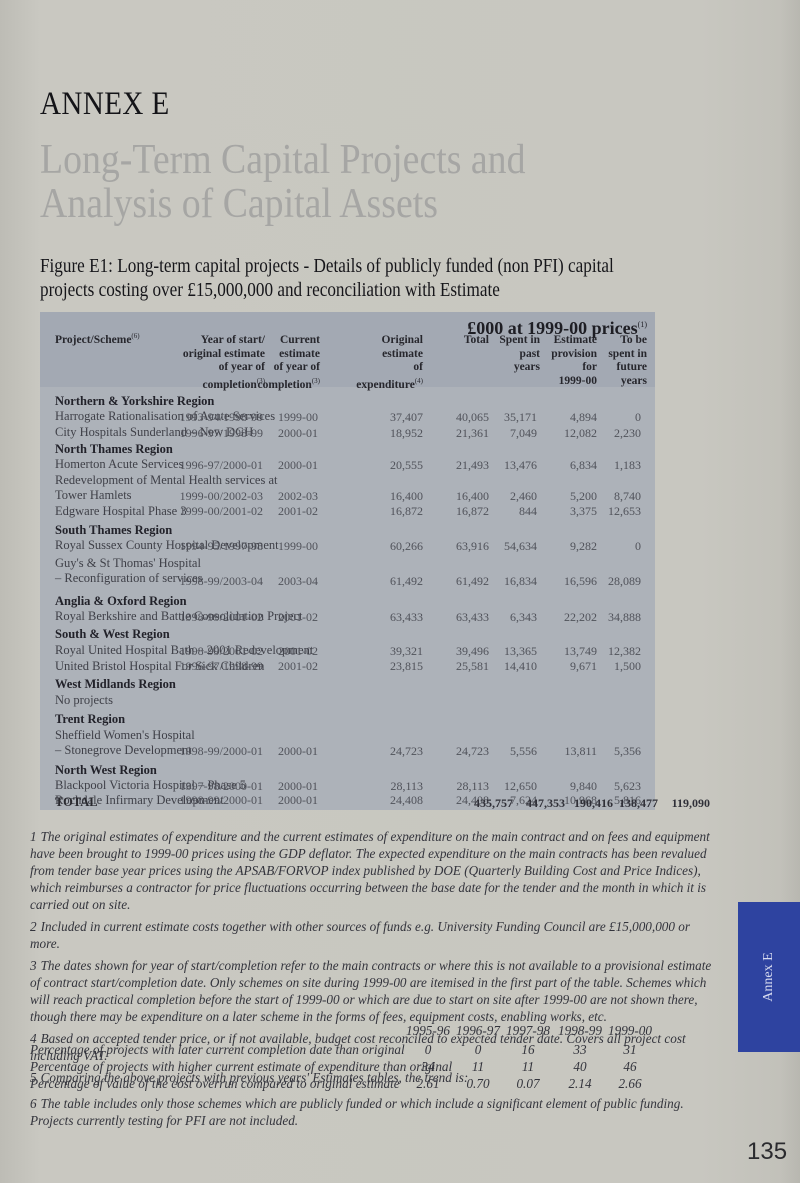  I want to click on provision: 6,834, so click(583, 465).